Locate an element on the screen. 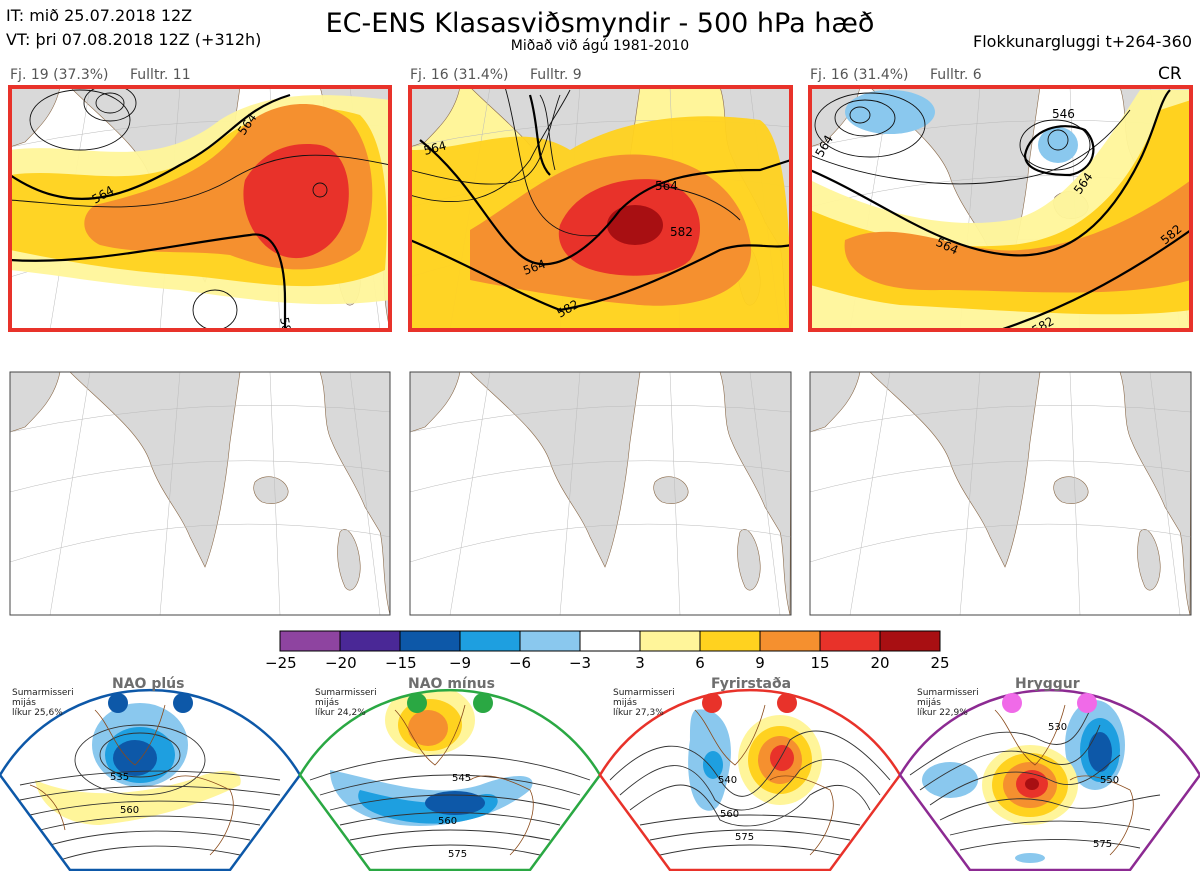 This screenshot has width=1200, height=871. colorbar is located at coordinates (610, 641).